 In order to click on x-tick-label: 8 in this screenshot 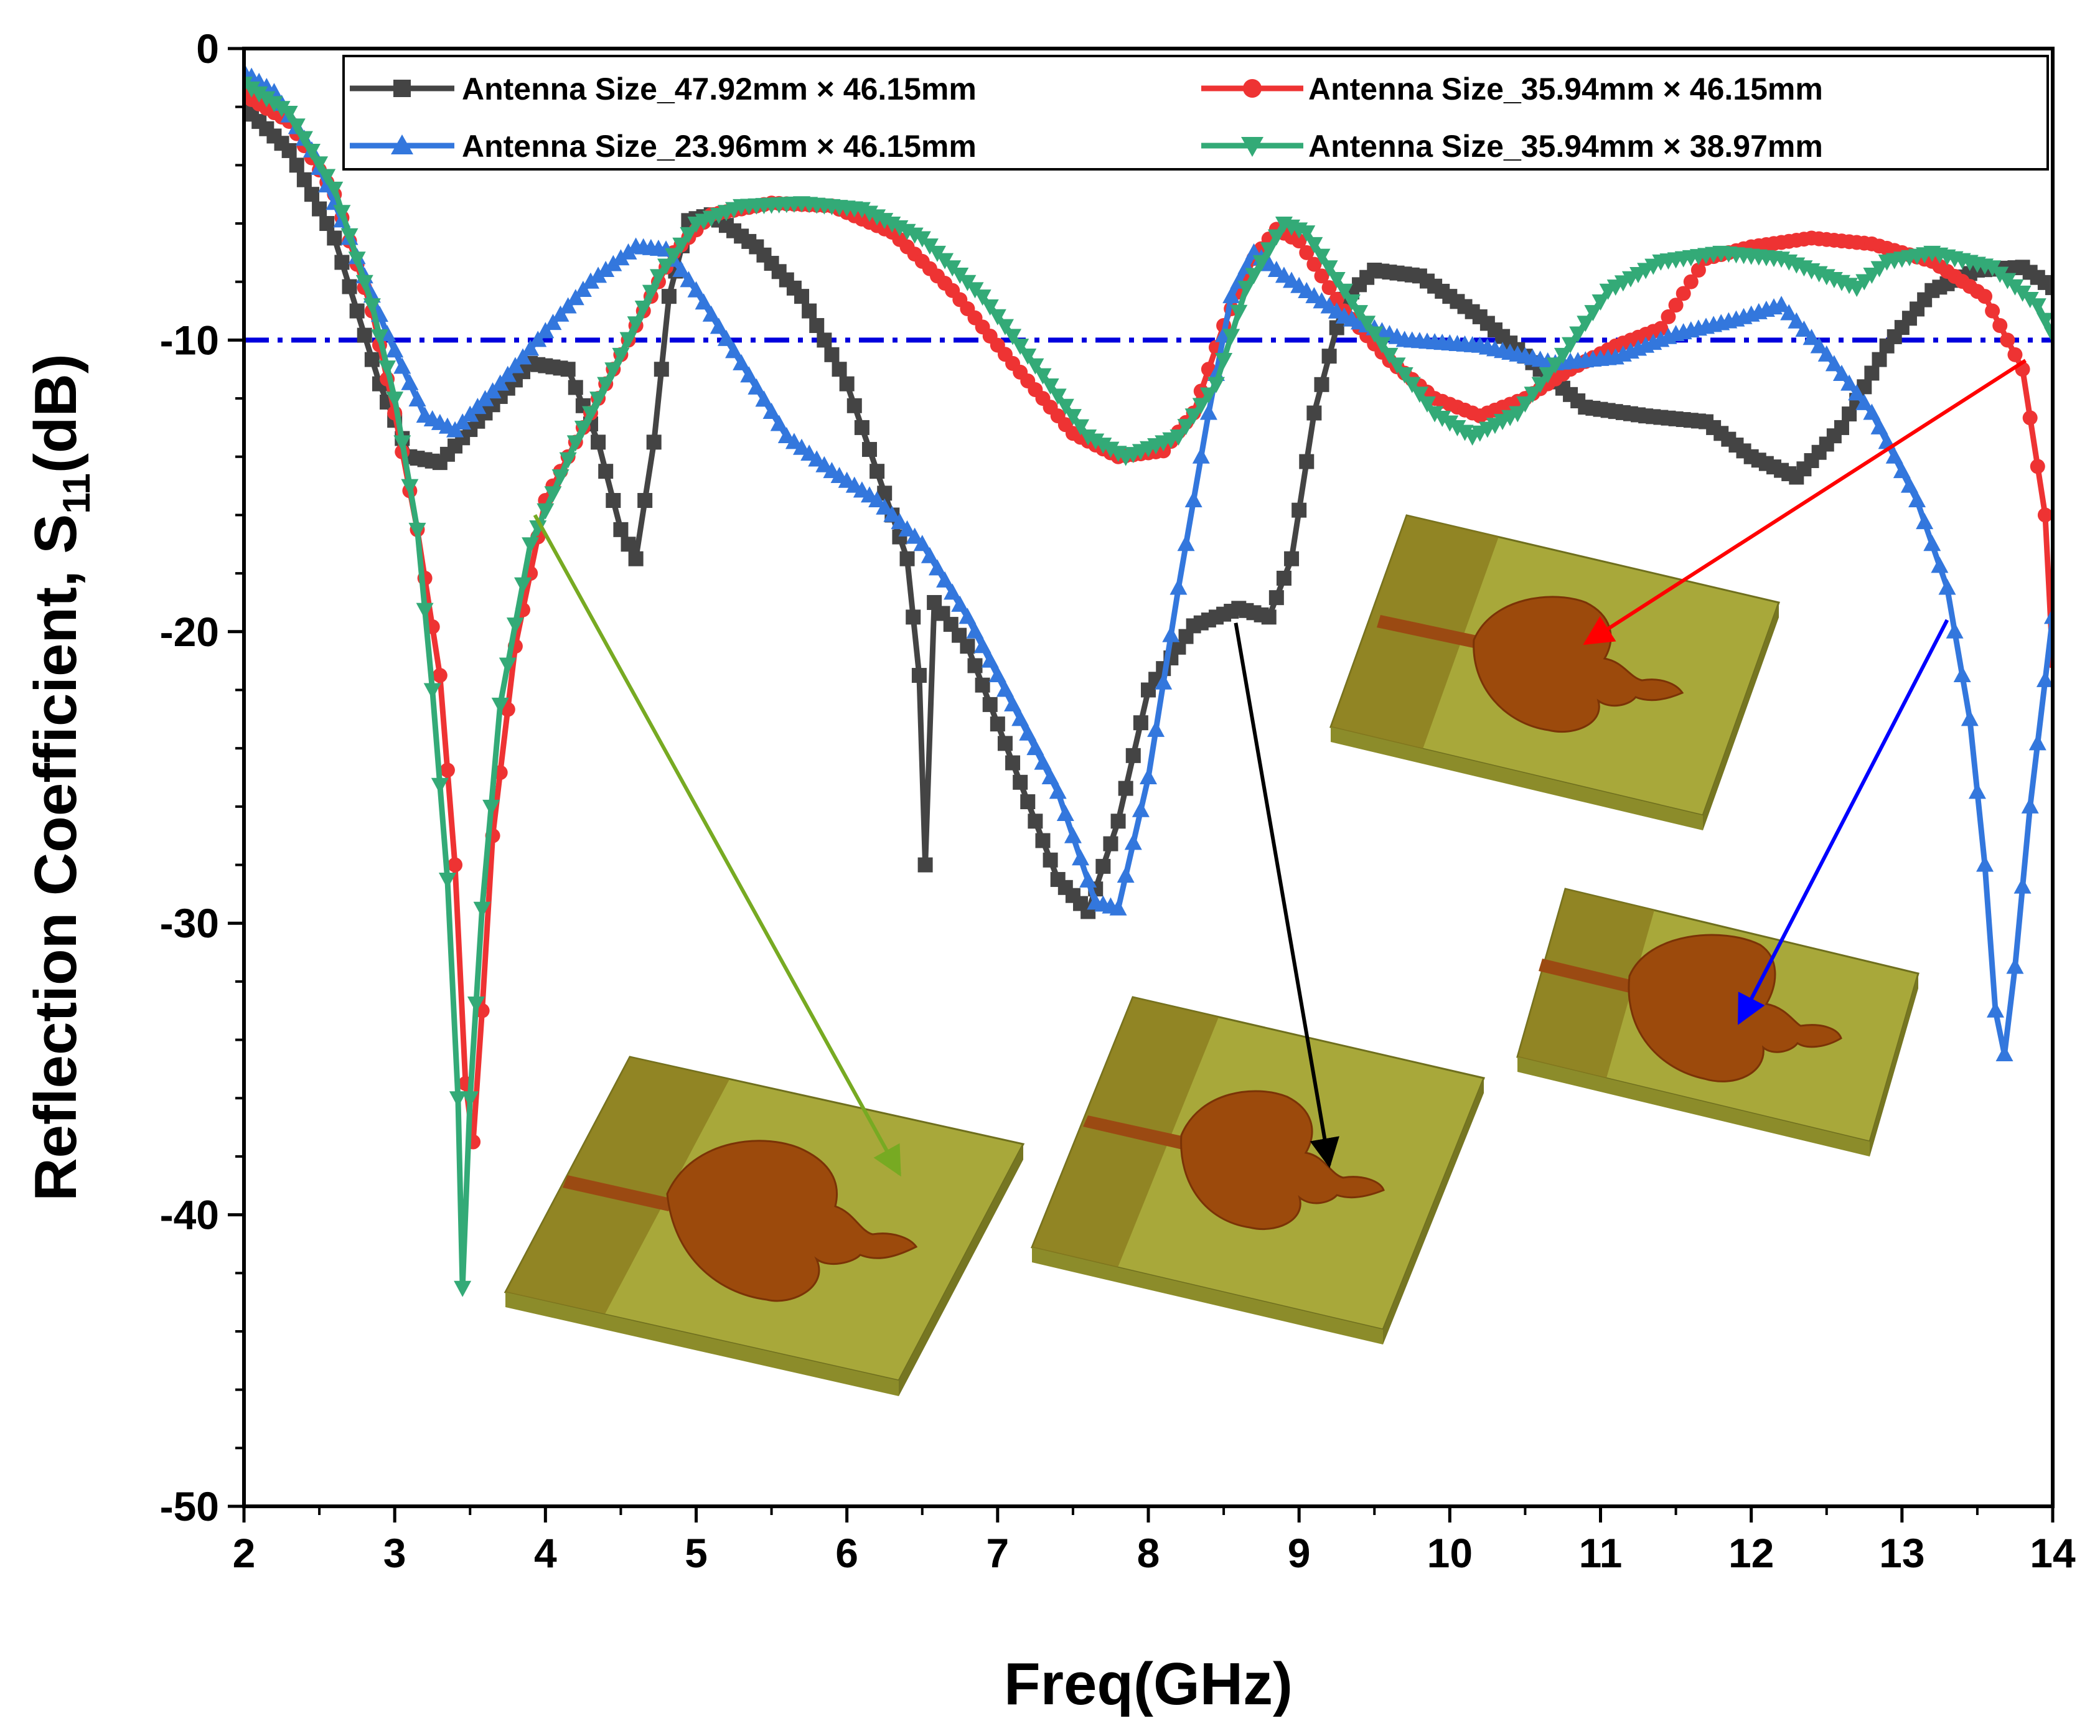, I will do `click(1148, 1553)`.